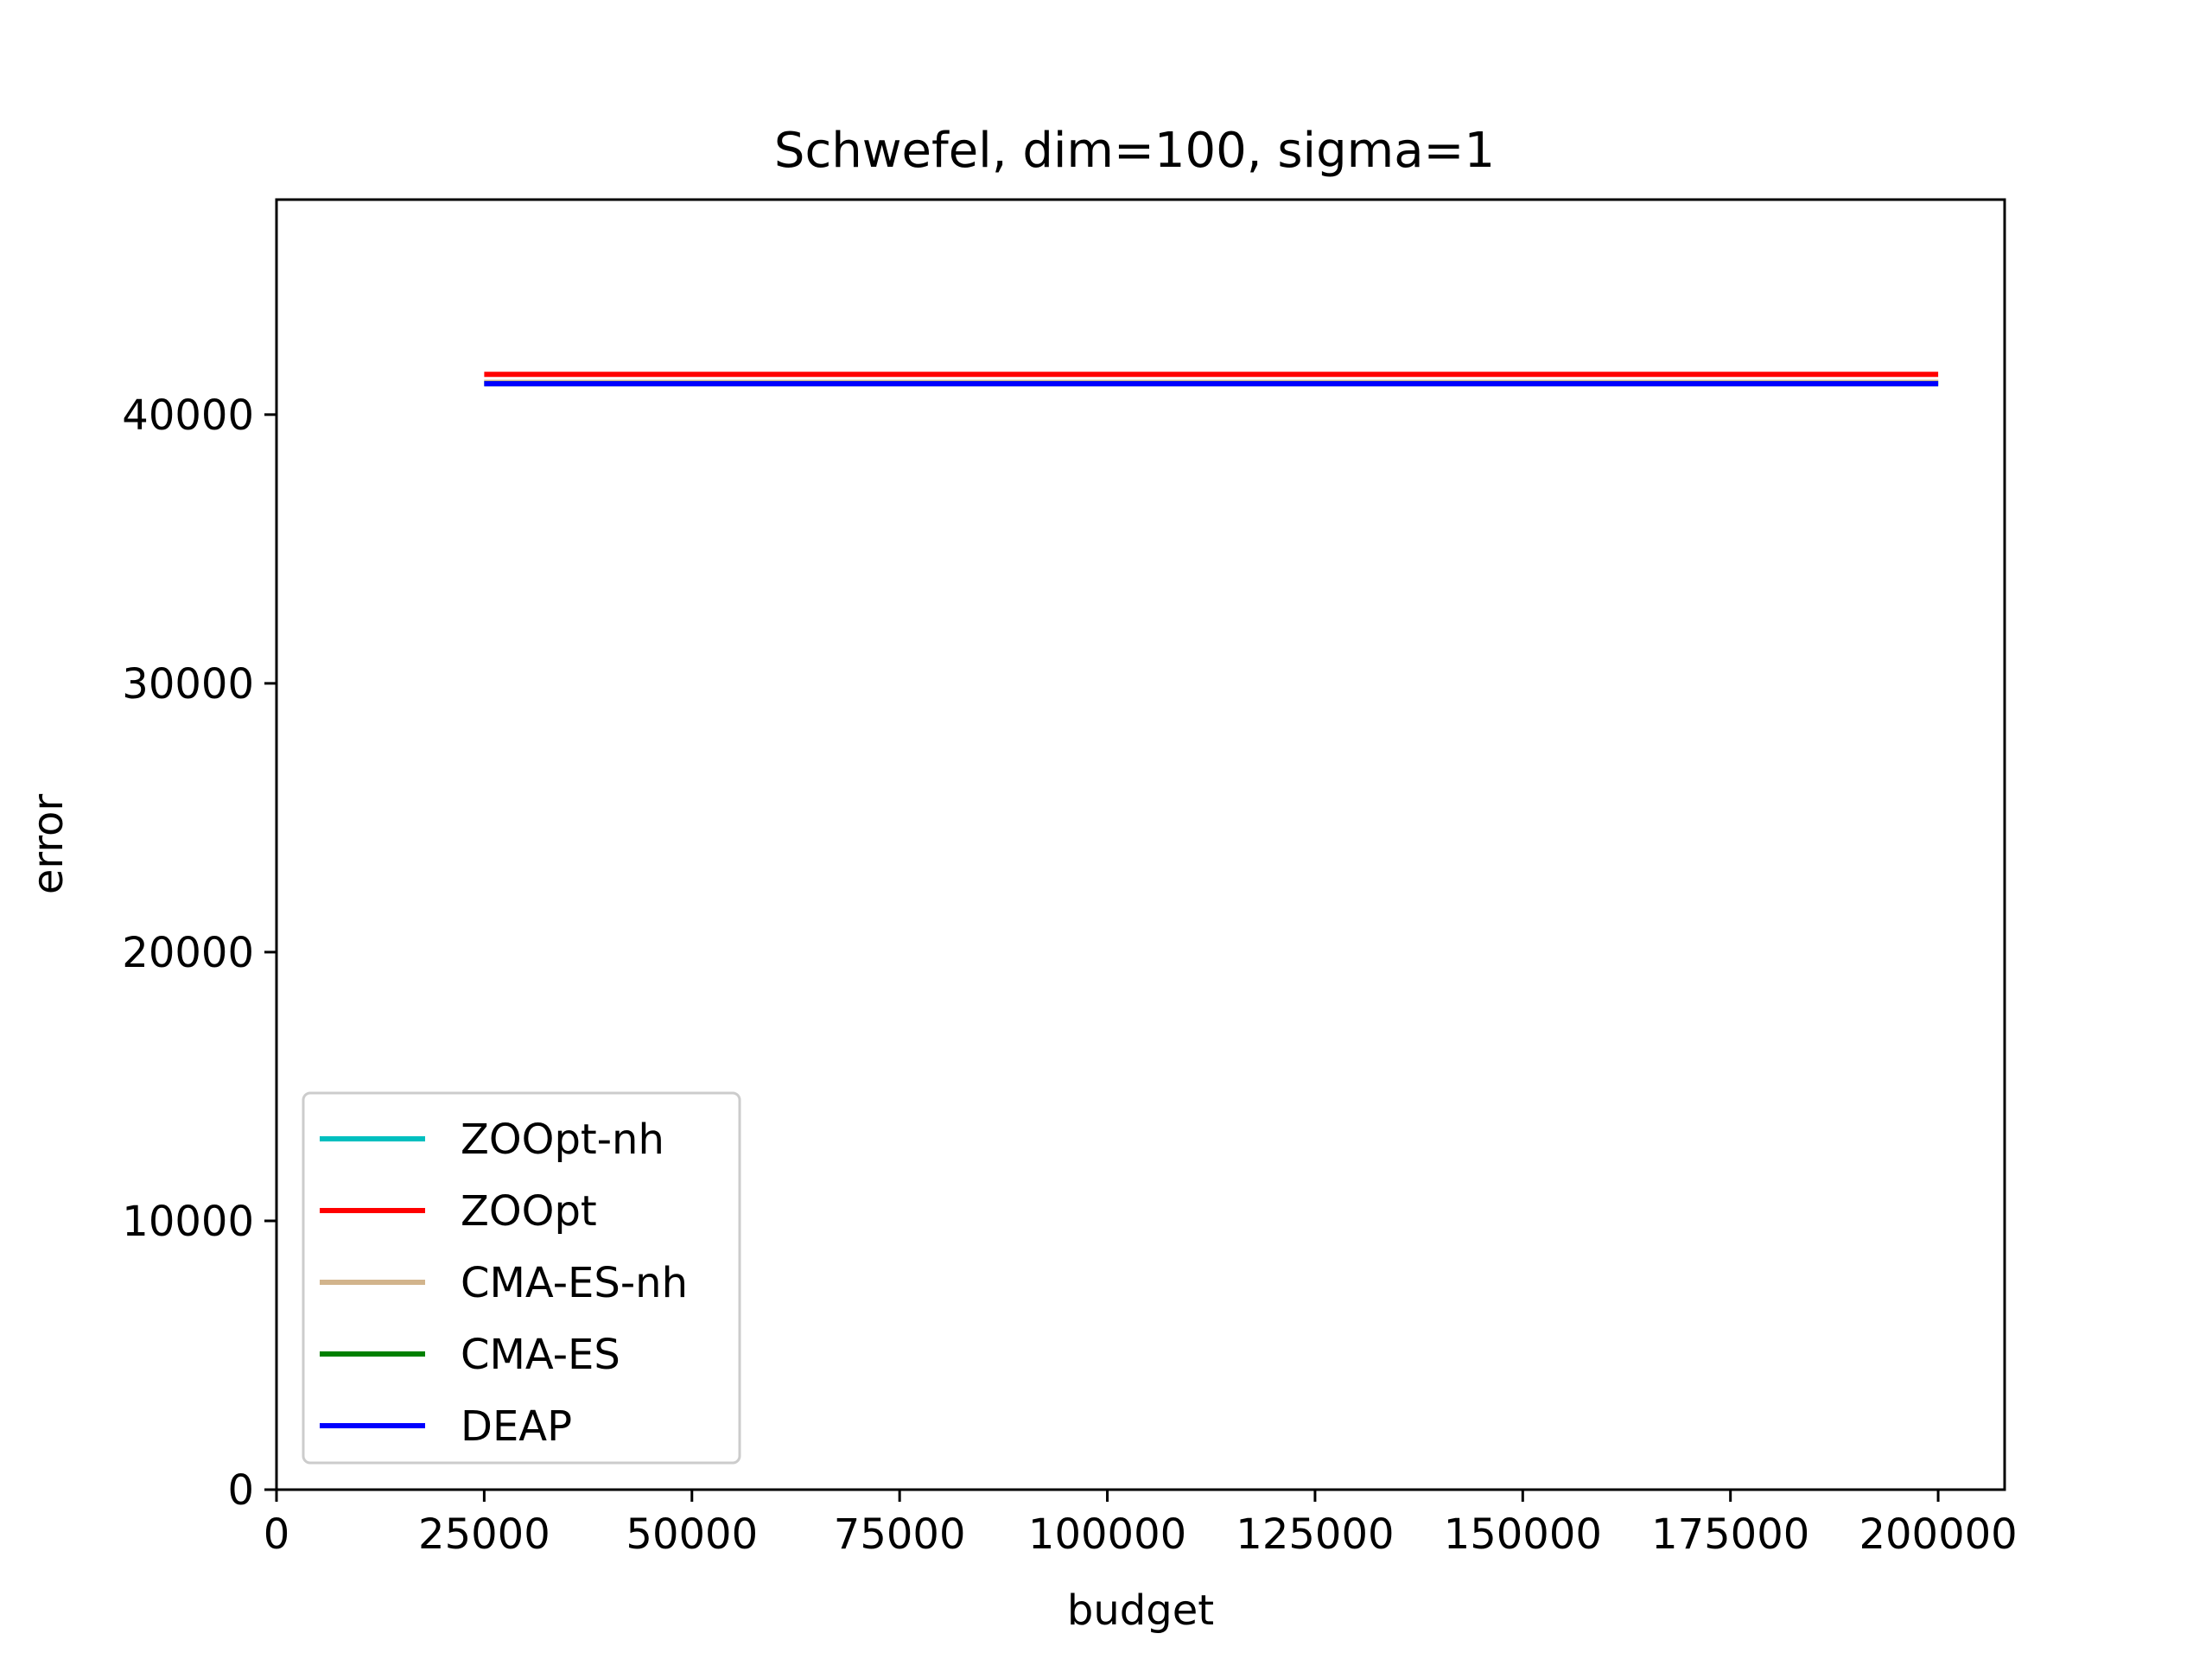 The image size is (2212, 1659). Describe the element at coordinates (1315, 1534) in the screenshot. I see `x-tick-label: 125000` at that location.